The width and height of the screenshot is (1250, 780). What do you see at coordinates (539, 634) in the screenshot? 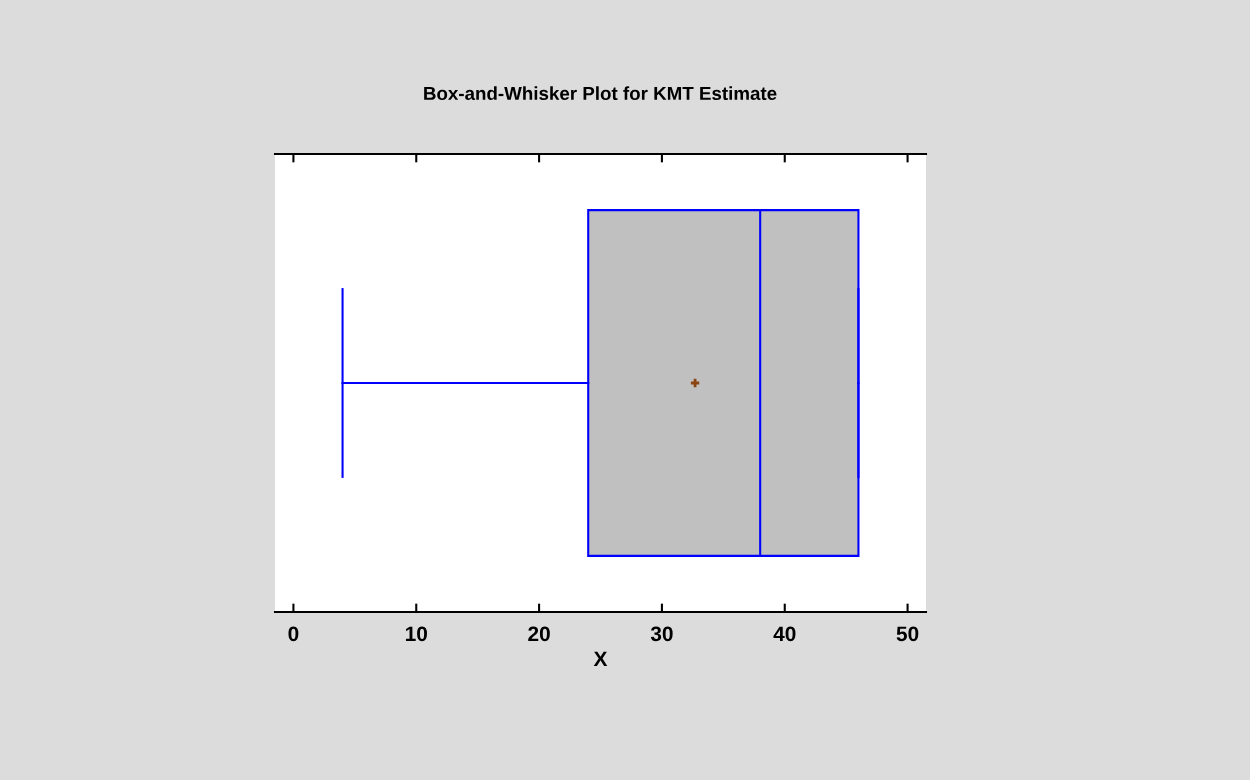
I see `x-tick-label: 20` at bounding box center [539, 634].